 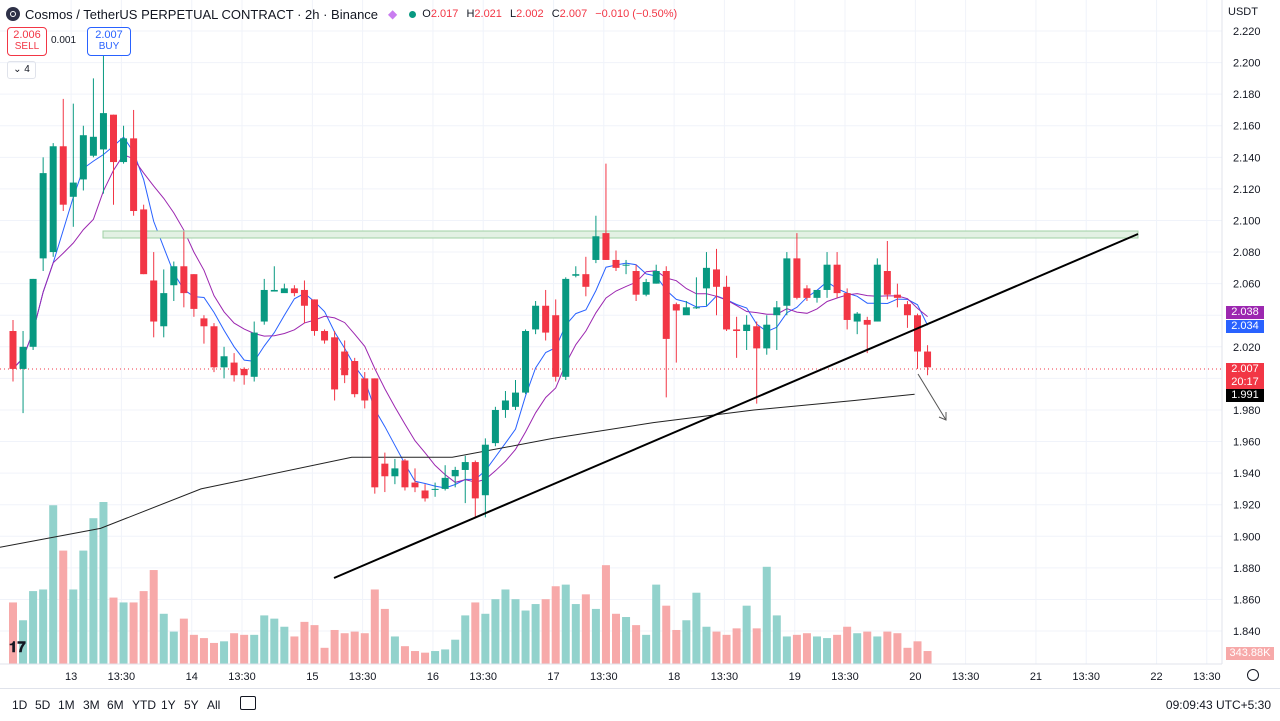 What do you see at coordinates (91, 705) in the screenshot?
I see `range-3m: 3M` at bounding box center [91, 705].